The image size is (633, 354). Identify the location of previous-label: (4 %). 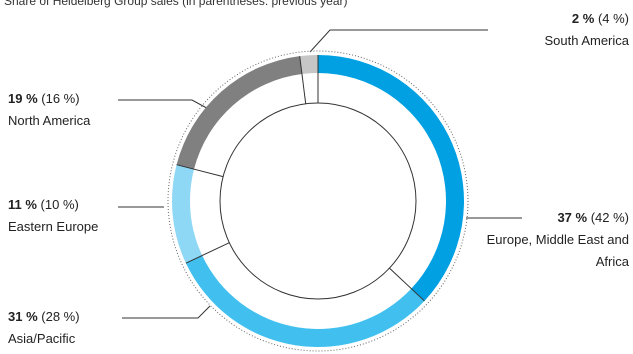
(613, 18).